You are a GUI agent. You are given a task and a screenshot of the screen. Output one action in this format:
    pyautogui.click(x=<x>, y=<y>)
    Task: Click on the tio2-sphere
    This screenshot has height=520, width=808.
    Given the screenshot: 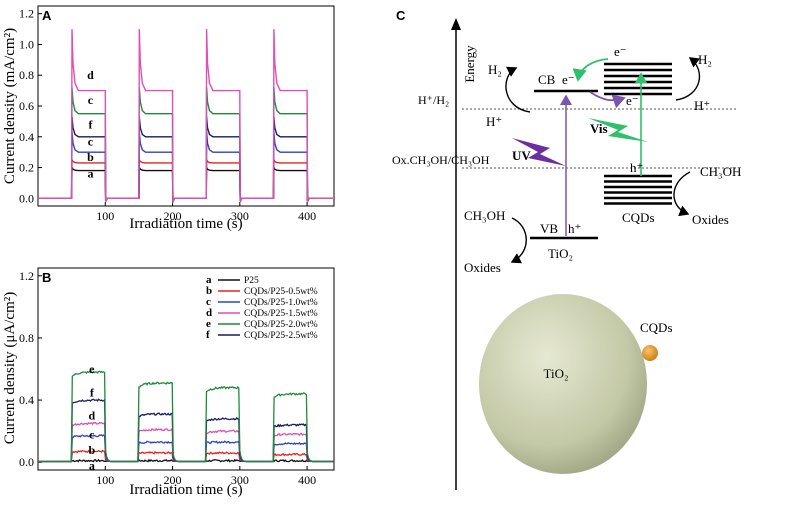 What is the action you would take?
    pyautogui.click(x=563, y=384)
    